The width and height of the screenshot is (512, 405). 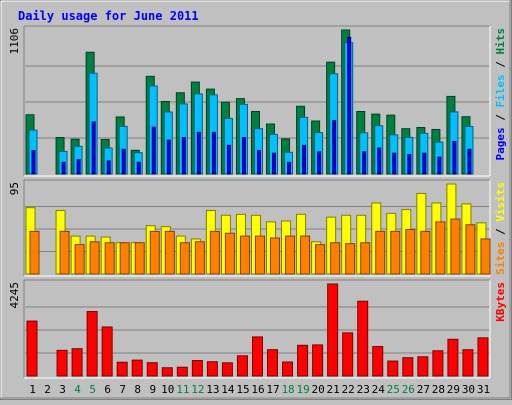 What do you see at coordinates (500, 143) in the screenshot?
I see `legend-pages: Pages` at bounding box center [500, 143].